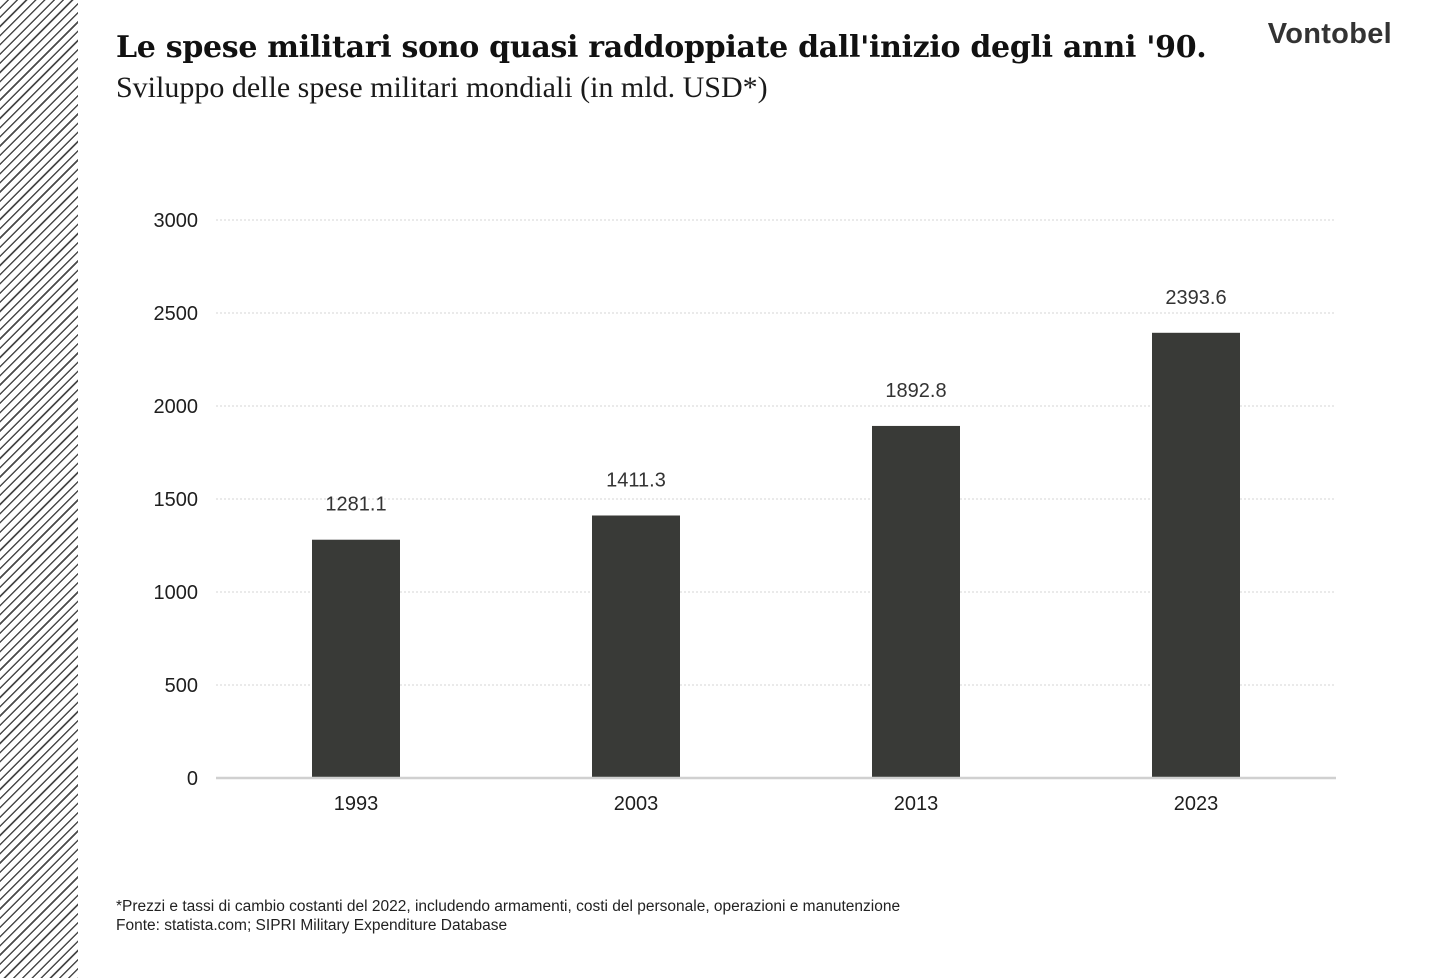  Describe the element at coordinates (636, 804) in the screenshot. I see `x-tick-label: 2003` at that location.